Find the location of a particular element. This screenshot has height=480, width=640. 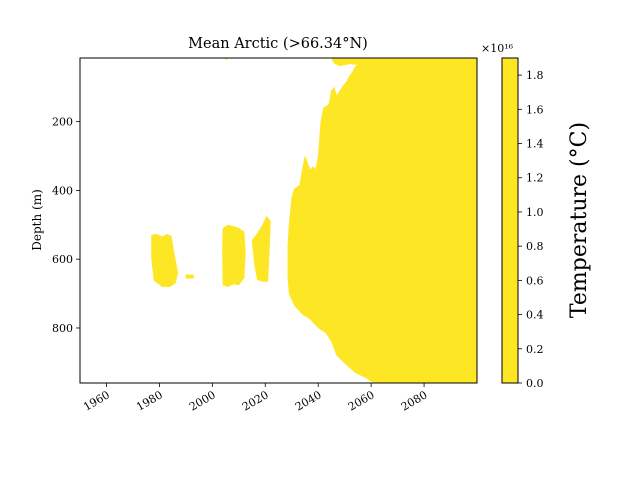

colorbar-tick-label: 0.4 is located at coordinates (535, 315).